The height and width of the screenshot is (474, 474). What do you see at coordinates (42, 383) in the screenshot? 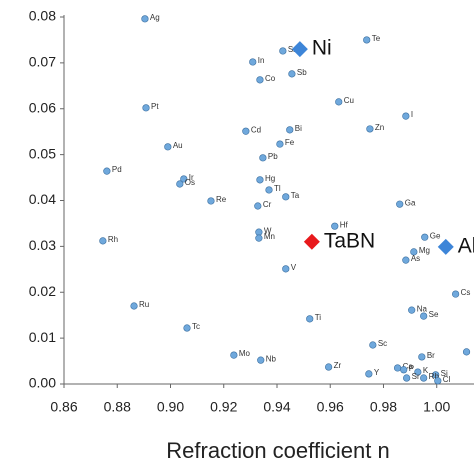
I see `y-tick-label: 0.00` at bounding box center [42, 383].